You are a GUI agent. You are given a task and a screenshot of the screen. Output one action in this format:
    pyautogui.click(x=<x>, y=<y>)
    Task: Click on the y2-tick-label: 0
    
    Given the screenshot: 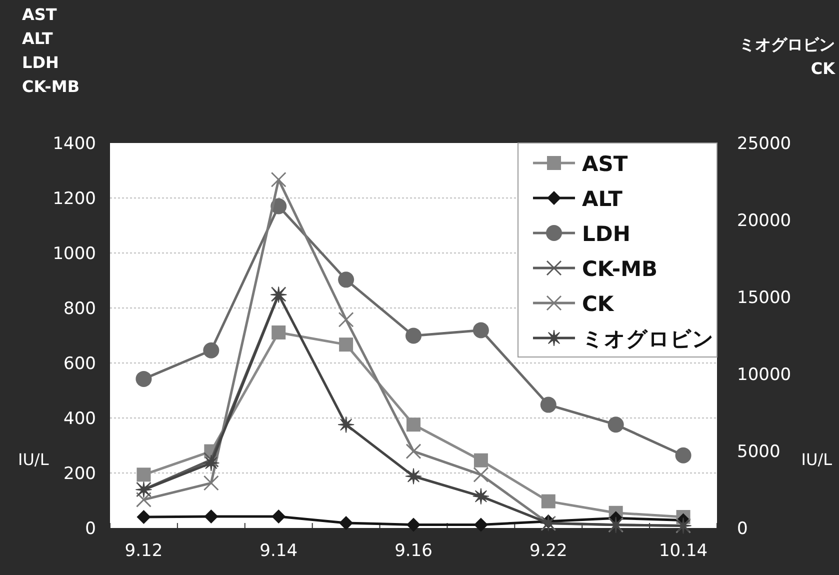 What is the action you would take?
    pyautogui.click(x=742, y=529)
    